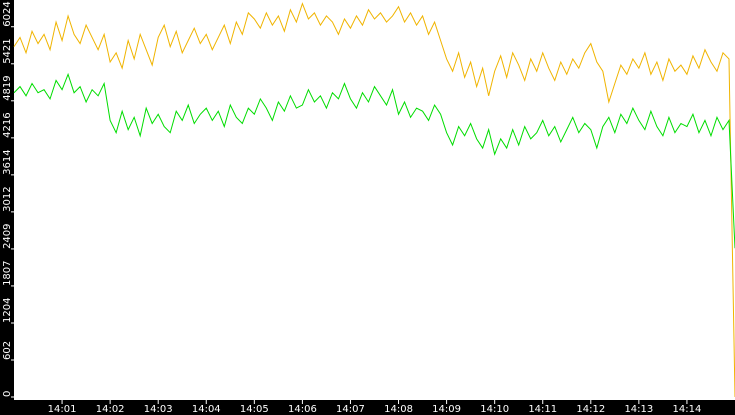  Describe the element at coordinates (62, 409) in the screenshot. I see `x-tick-label: 14:01` at that location.